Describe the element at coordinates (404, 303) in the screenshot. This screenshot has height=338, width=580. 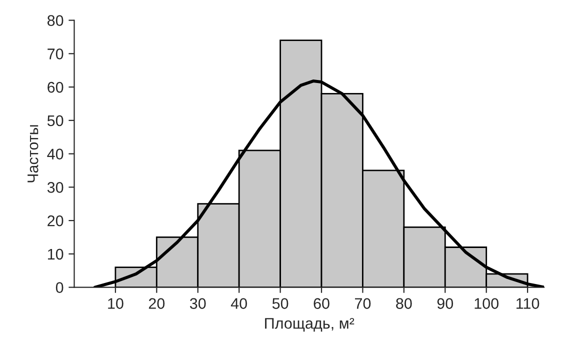
I see `x-tick-label: 80` at that location.